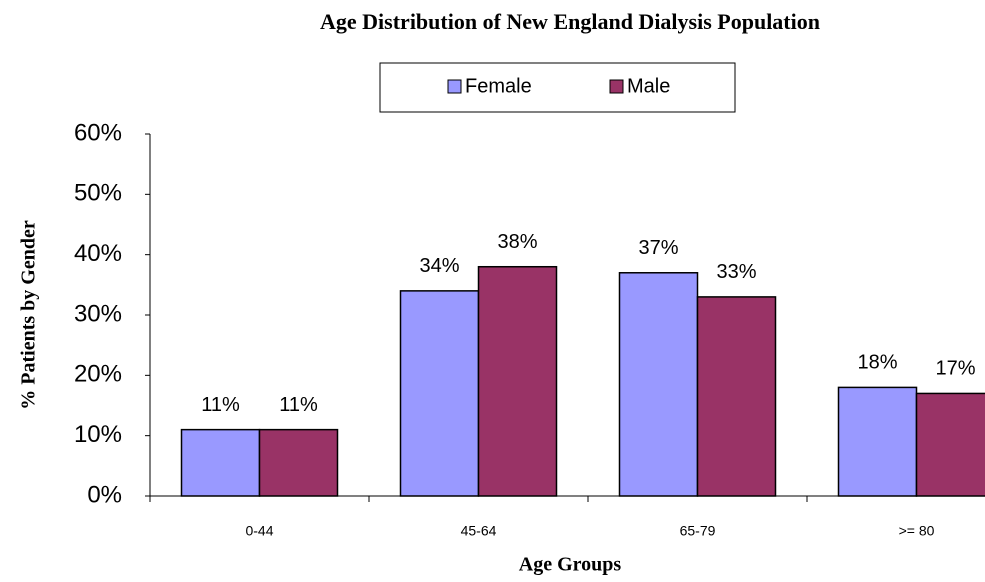 The width and height of the screenshot is (985, 582). What do you see at coordinates (955, 369) in the screenshot?
I see `data-label: 17%` at bounding box center [955, 369].